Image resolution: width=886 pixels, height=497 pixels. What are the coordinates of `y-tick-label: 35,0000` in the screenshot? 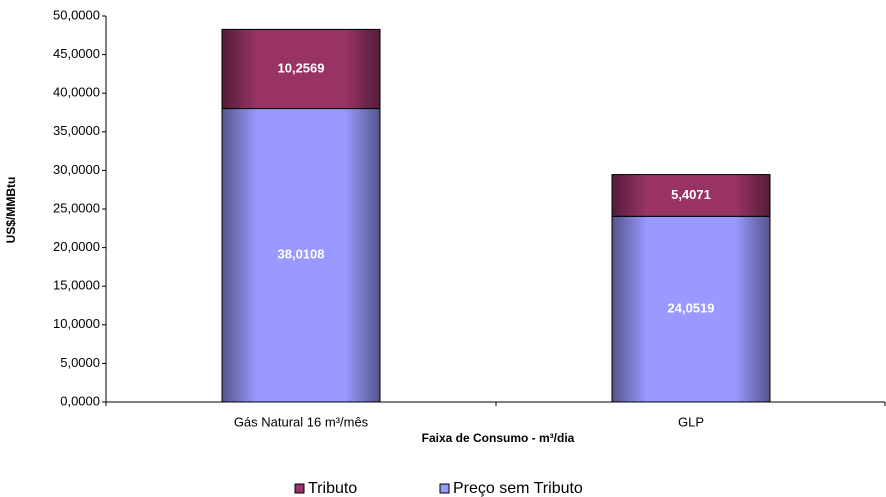 It's located at (76, 130).